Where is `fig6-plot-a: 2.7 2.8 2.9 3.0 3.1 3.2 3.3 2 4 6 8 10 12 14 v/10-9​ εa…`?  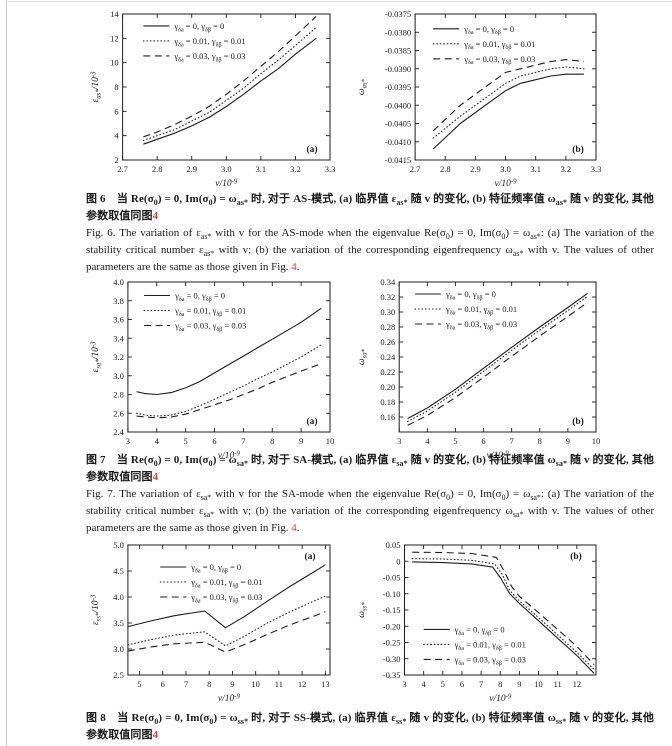
fig6-plot-a: 2.7 2.8 2.9 3.0 3.1 3.2 3.3 2 4 6 8 10 12 14 v/10-9​ εa… is located at coordinates (213, 99).